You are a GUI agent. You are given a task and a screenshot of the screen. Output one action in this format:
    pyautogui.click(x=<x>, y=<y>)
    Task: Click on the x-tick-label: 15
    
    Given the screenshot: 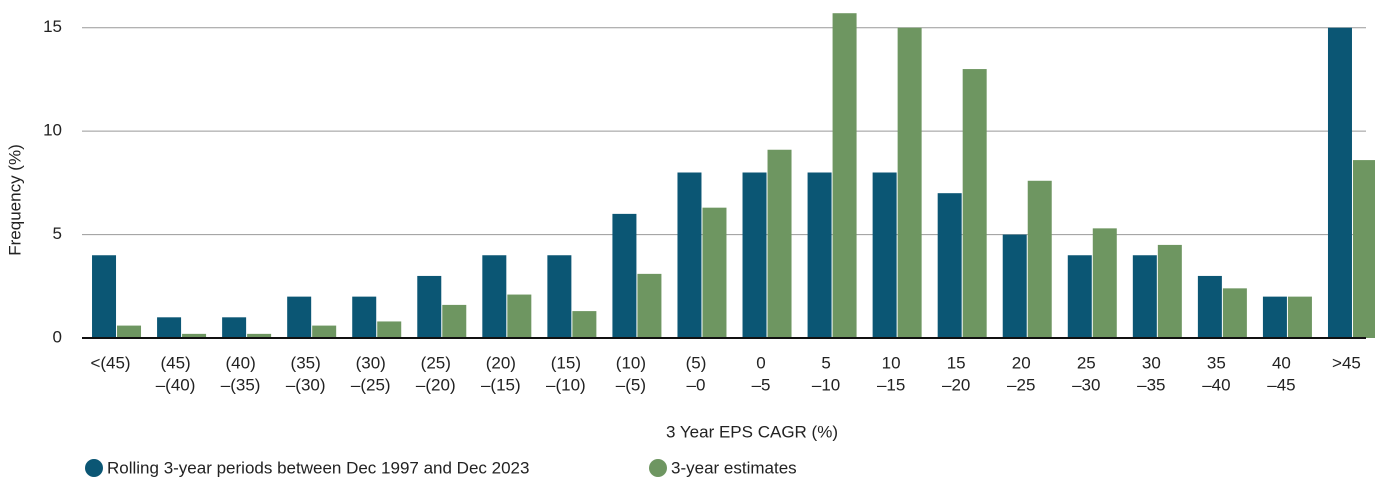 What is the action you would take?
    pyautogui.click(x=956, y=362)
    